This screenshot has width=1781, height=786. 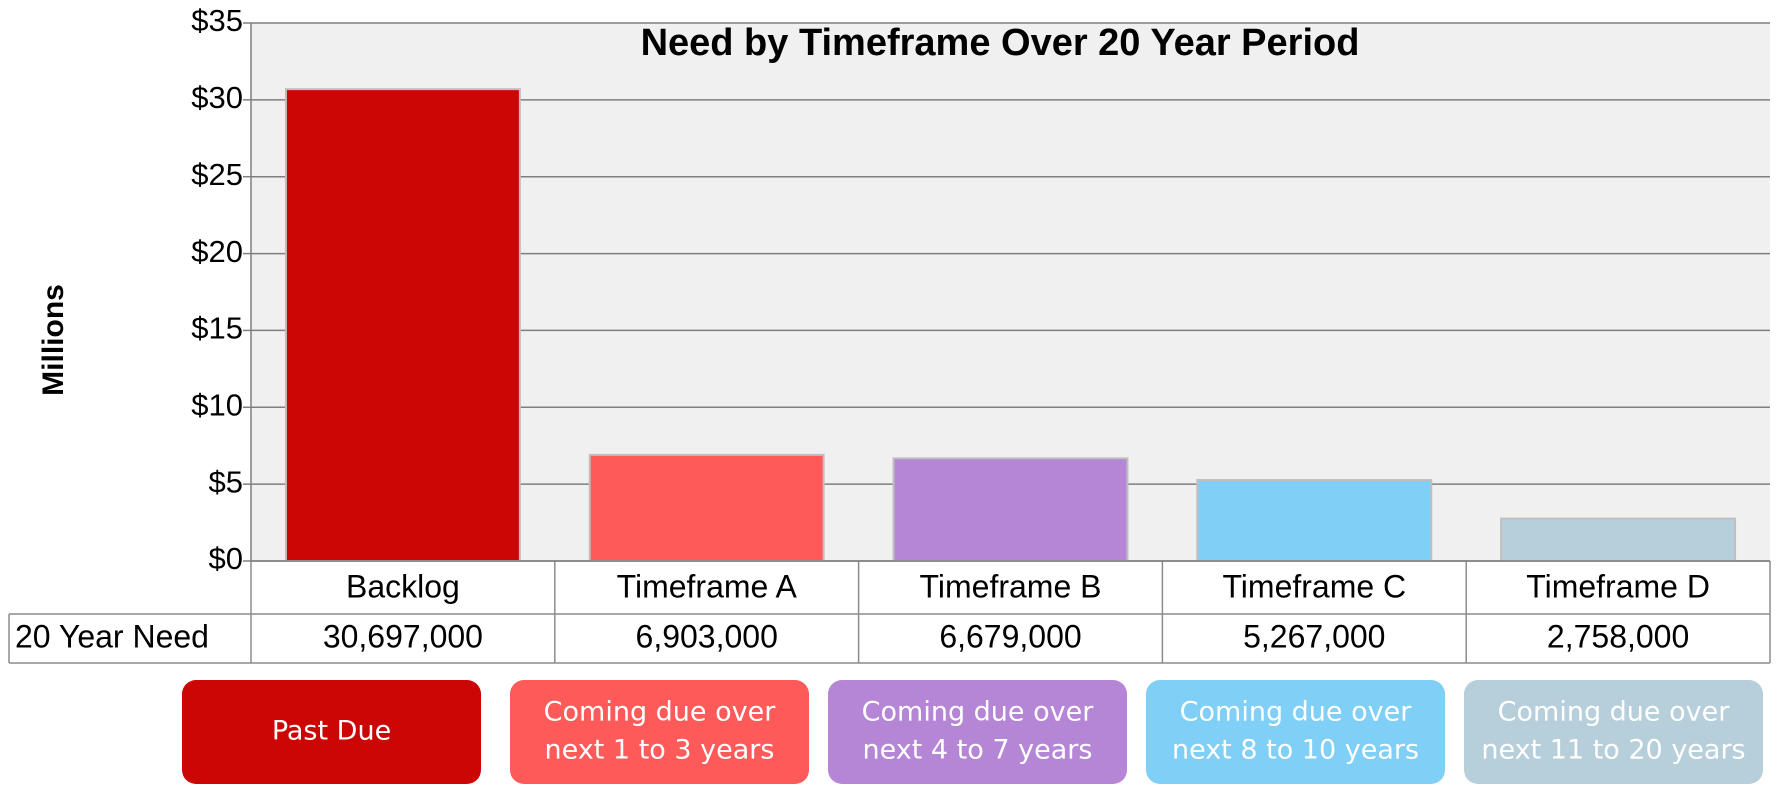 I want to click on table-value: 30,697,000, so click(x=403, y=636).